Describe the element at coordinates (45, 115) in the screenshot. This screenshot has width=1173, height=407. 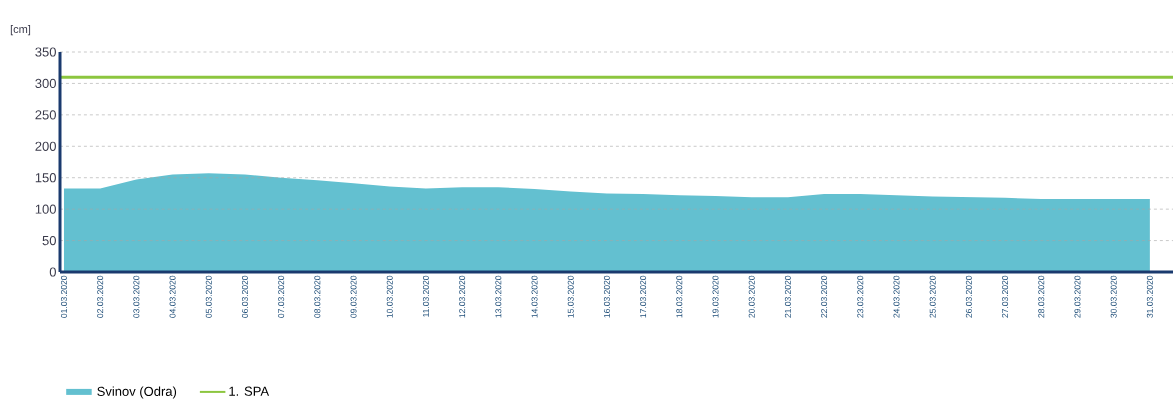
I see `y-tick-label: 250` at that location.